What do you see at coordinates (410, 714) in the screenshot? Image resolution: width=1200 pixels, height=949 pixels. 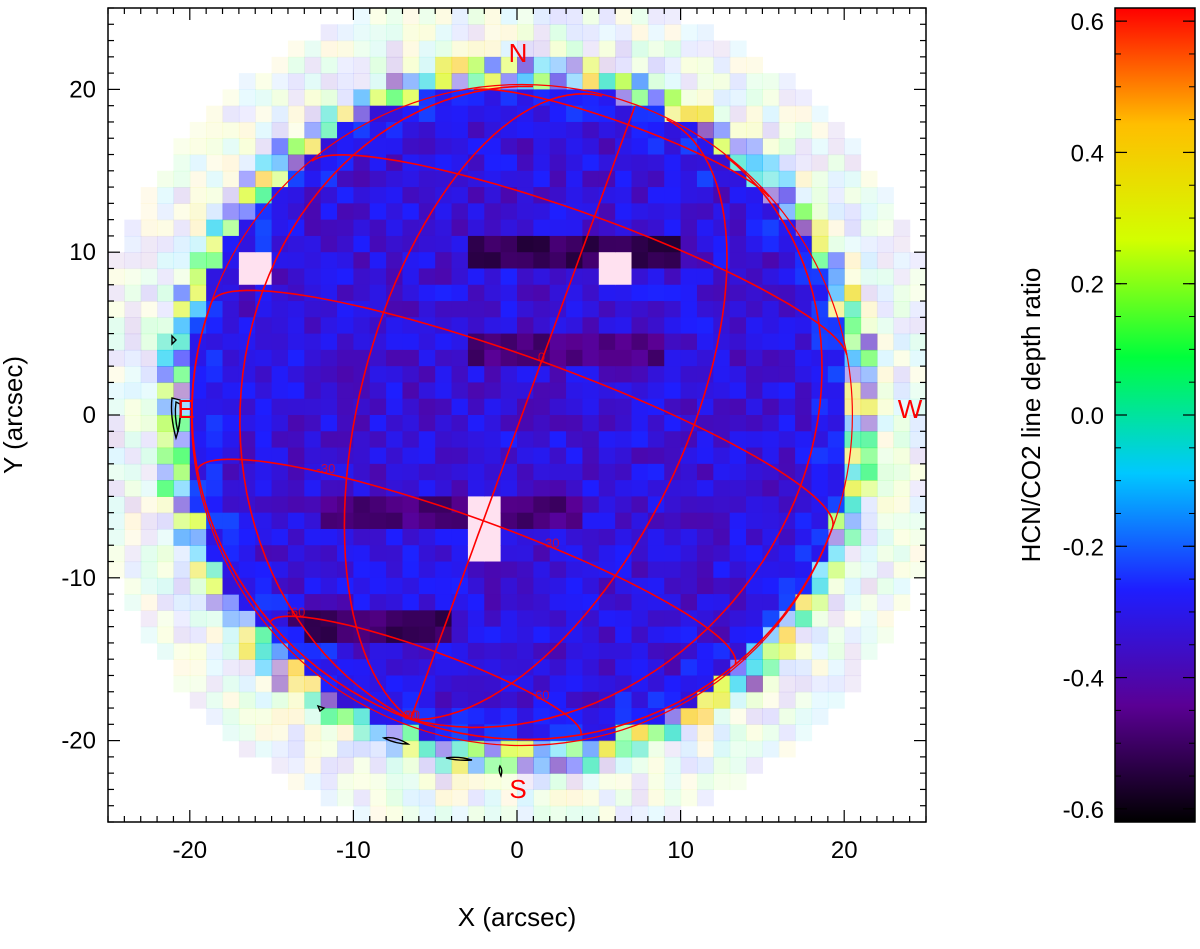 I see `grid-number-label: 90` at bounding box center [410, 714].